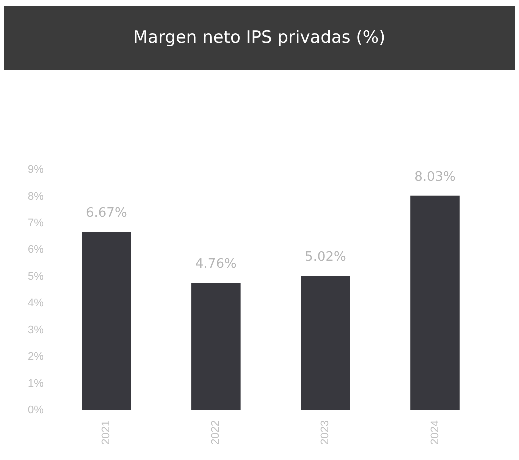 The height and width of the screenshot is (460, 519). I want to click on y-tick-label: 9%, so click(36, 170).